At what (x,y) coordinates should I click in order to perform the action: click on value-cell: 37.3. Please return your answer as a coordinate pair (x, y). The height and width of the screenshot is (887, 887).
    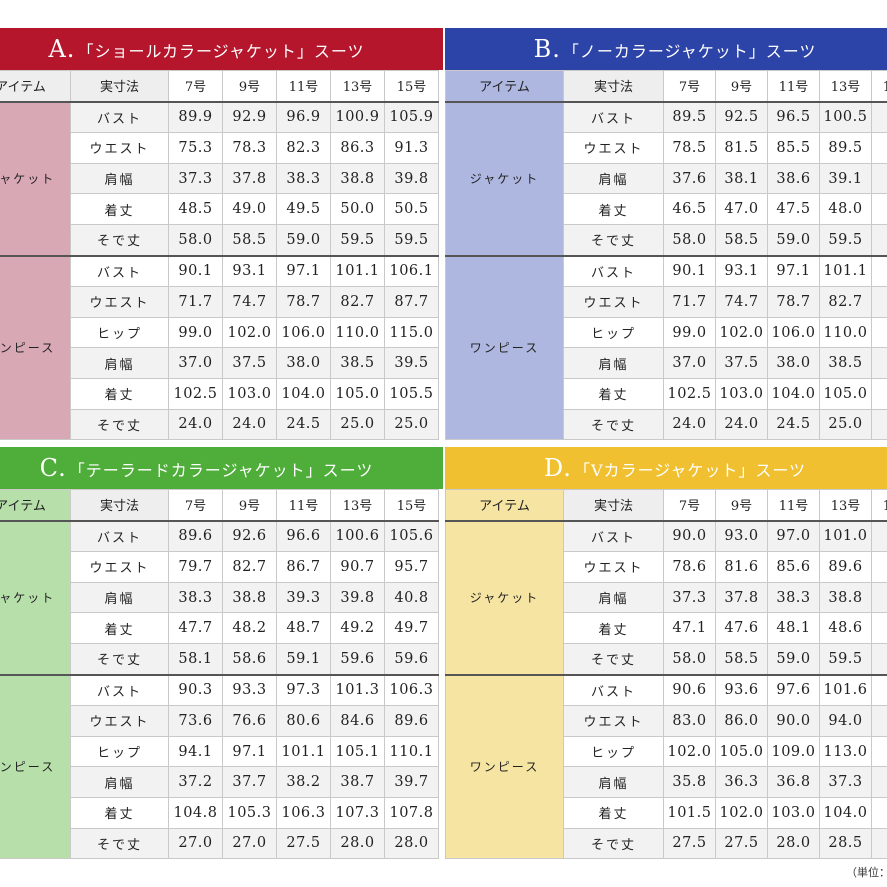
    Looking at the image, I should click on (845, 782).